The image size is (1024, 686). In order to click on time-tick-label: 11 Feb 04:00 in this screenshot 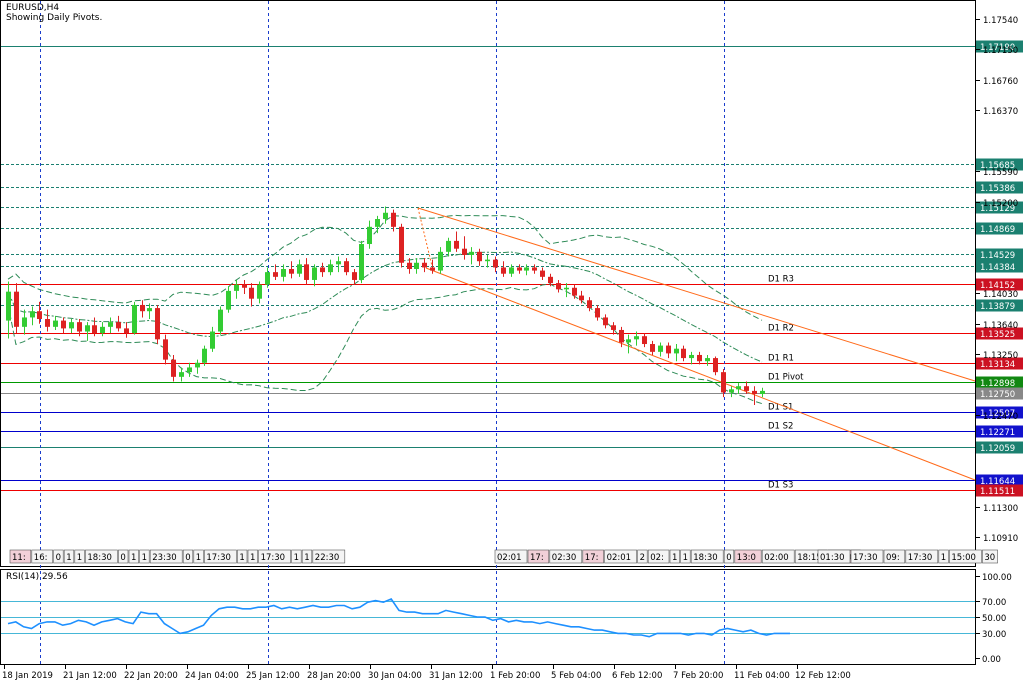, I will do `click(762, 676)`.